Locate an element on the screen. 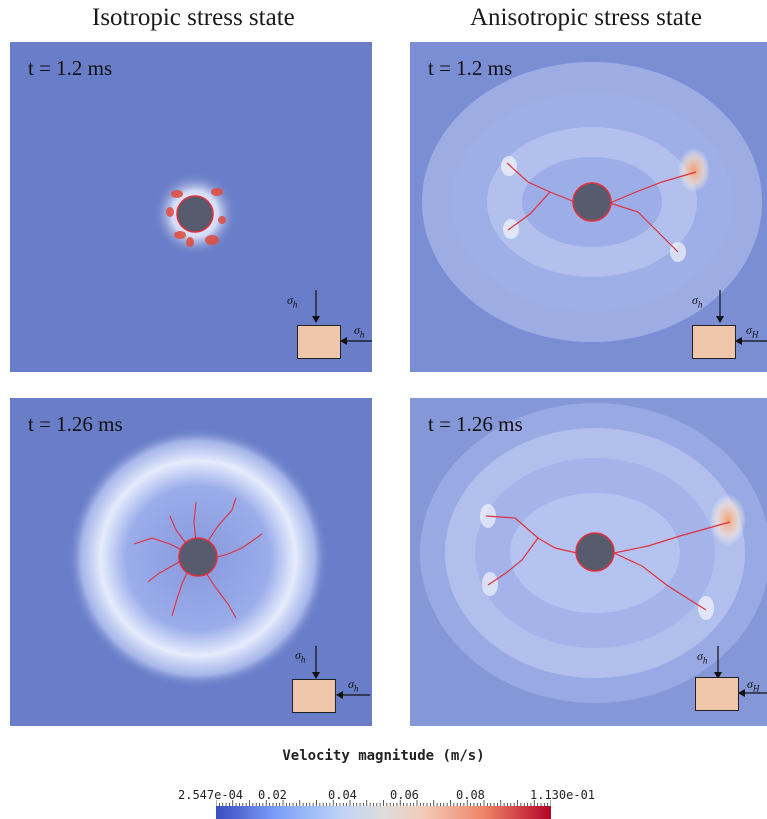 The image size is (767, 819). colorbar-tick: 0.02 is located at coordinates (272, 795).